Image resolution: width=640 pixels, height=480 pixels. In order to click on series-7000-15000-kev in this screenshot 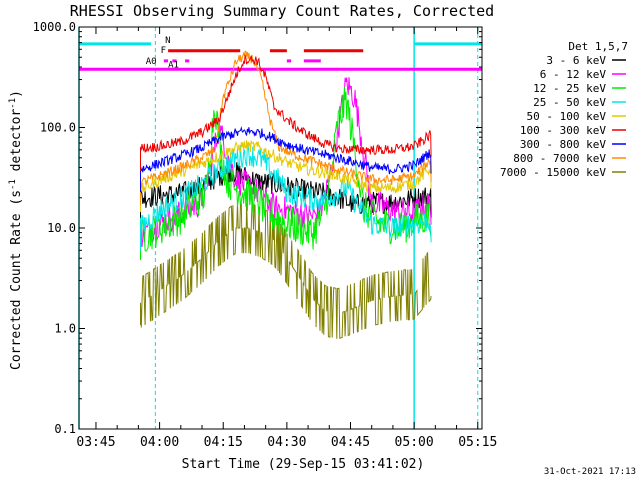, I will do `click(286, 270)`.